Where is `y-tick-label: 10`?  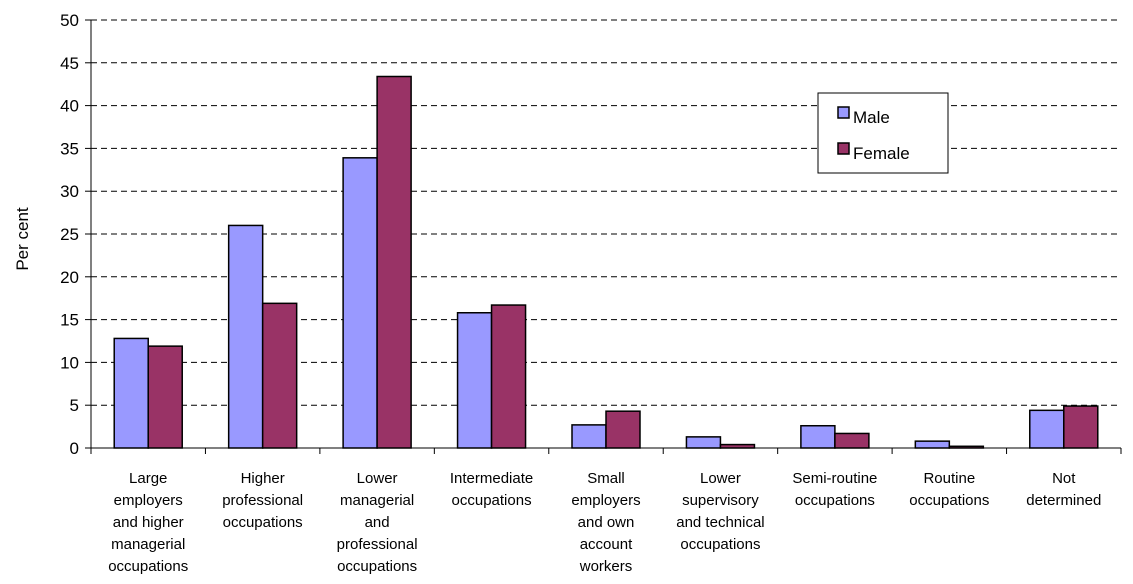
y-tick-label: 10 is located at coordinates (69, 362).